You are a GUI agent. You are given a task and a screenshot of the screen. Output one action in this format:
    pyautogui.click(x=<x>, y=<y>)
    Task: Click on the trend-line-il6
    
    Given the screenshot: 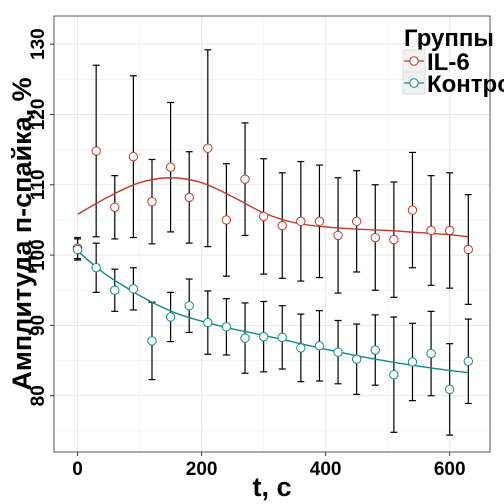 What is the action you would take?
    pyautogui.click(x=273, y=207)
    